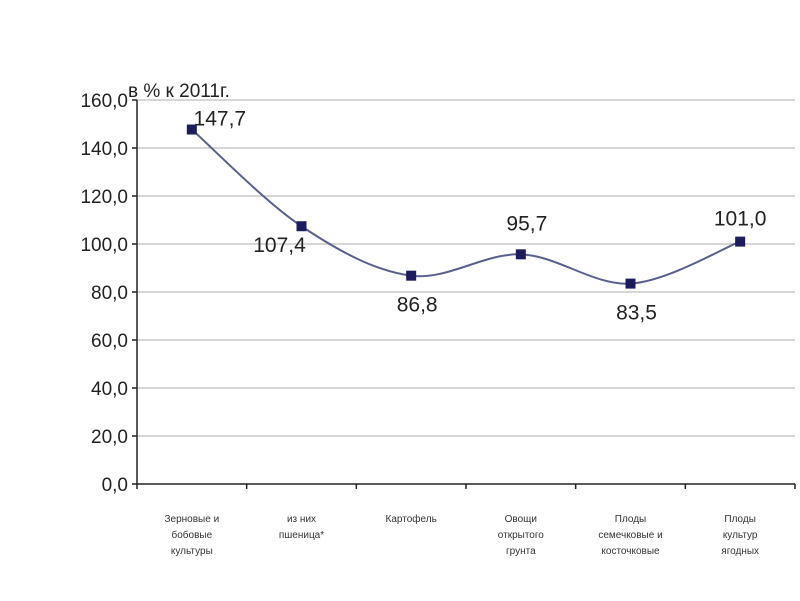 The width and height of the screenshot is (800, 601). I want to click on y-tick-label: 20,0, so click(109, 437).